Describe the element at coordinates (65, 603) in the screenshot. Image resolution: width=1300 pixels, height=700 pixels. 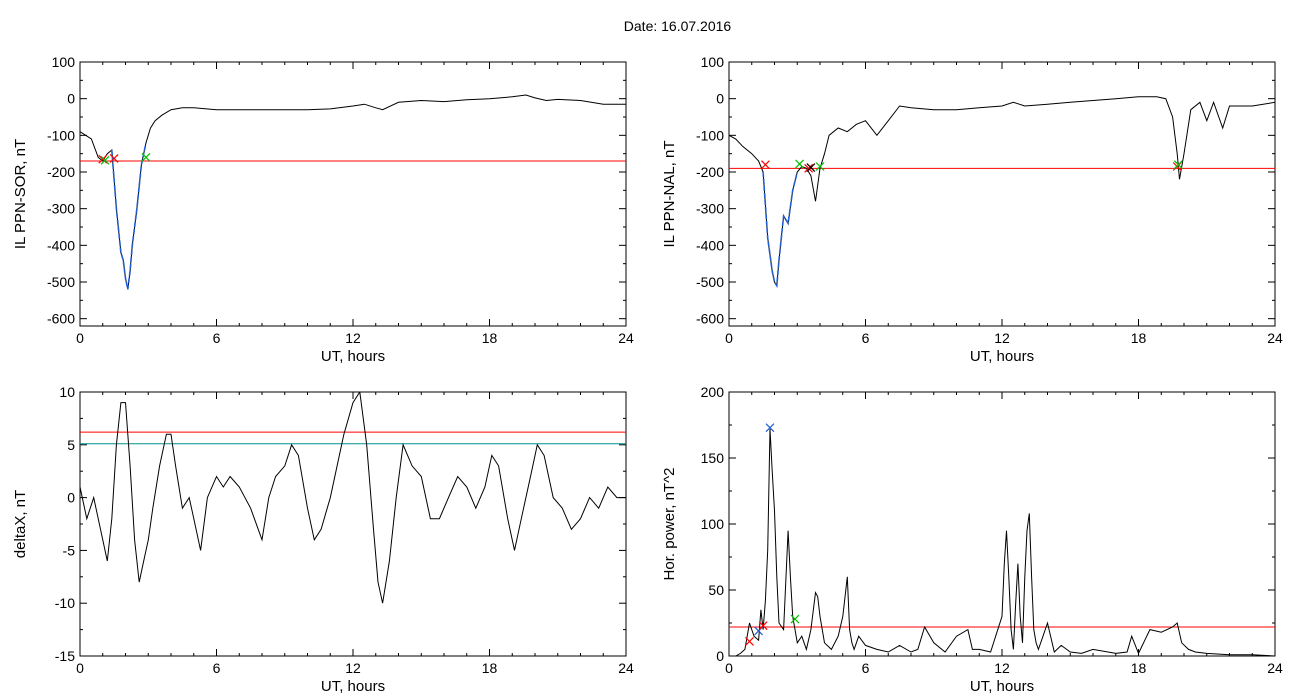
I see `y-tick-label: -10` at that location.